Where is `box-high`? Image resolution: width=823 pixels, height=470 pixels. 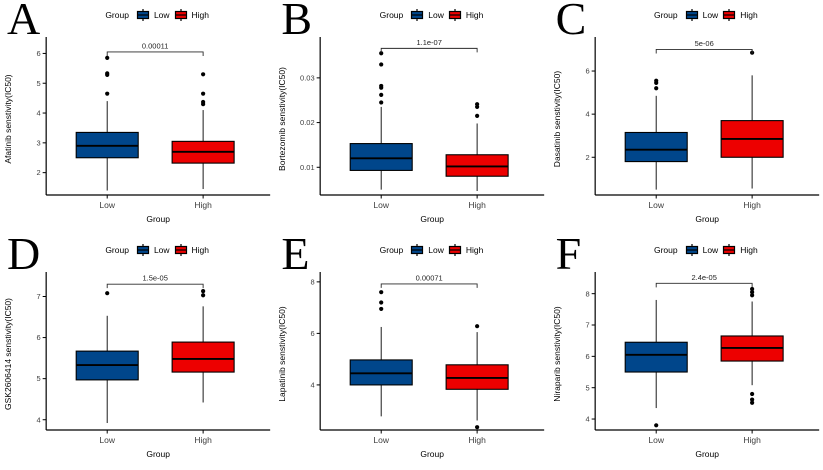
box-high is located at coordinates (203, 357).